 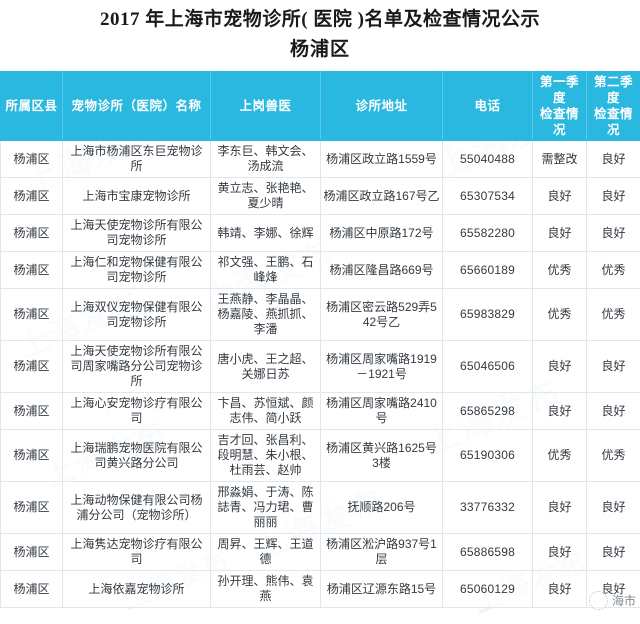 What do you see at coordinates (265, 159) in the screenshot?
I see `cell-vets: 李东巨、韩文会、汤成流` at bounding box center [265, 159].